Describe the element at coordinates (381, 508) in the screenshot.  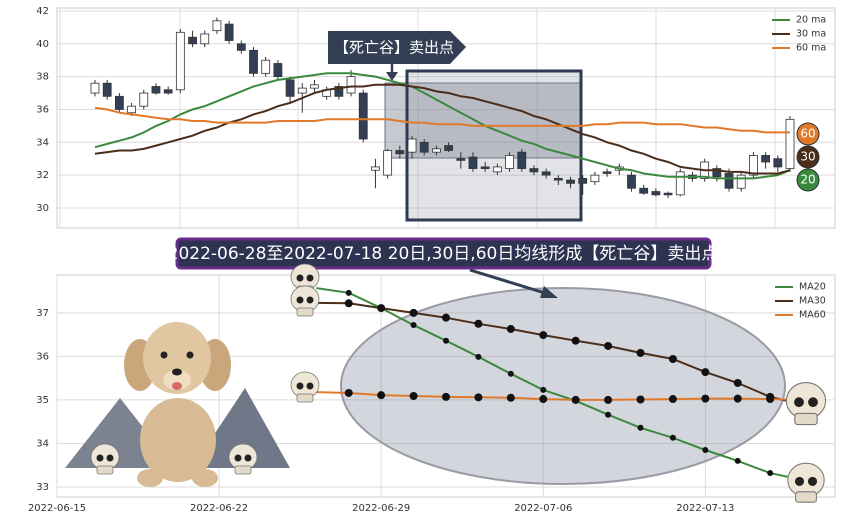
I see `x-tick-label: 2022-06-29` at that location.